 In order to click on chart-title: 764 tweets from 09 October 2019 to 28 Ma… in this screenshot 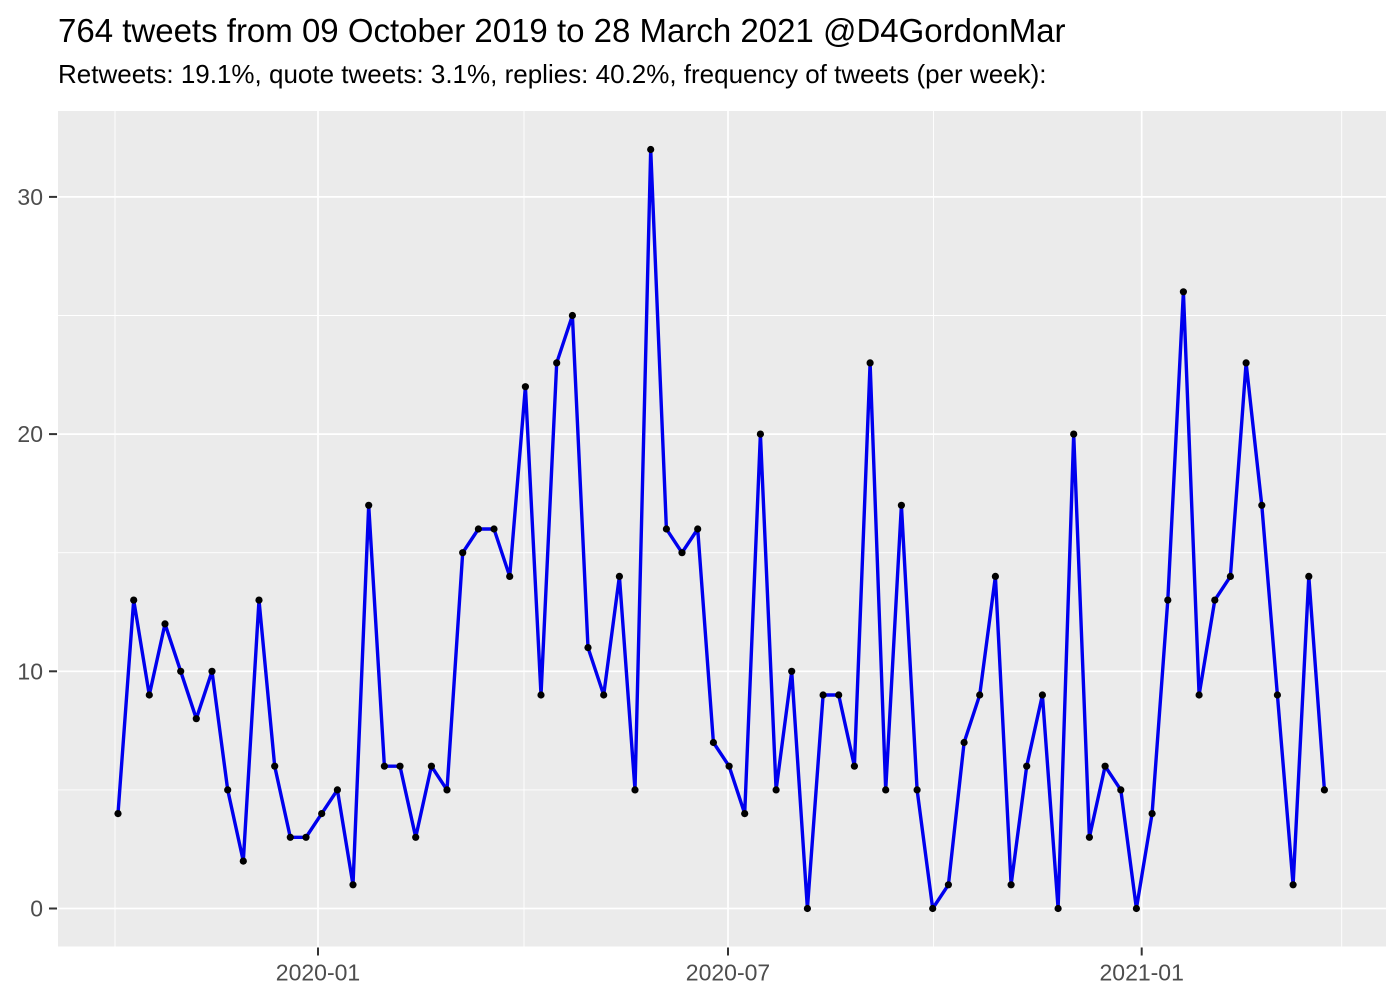, I will do `click(562, 30)`.